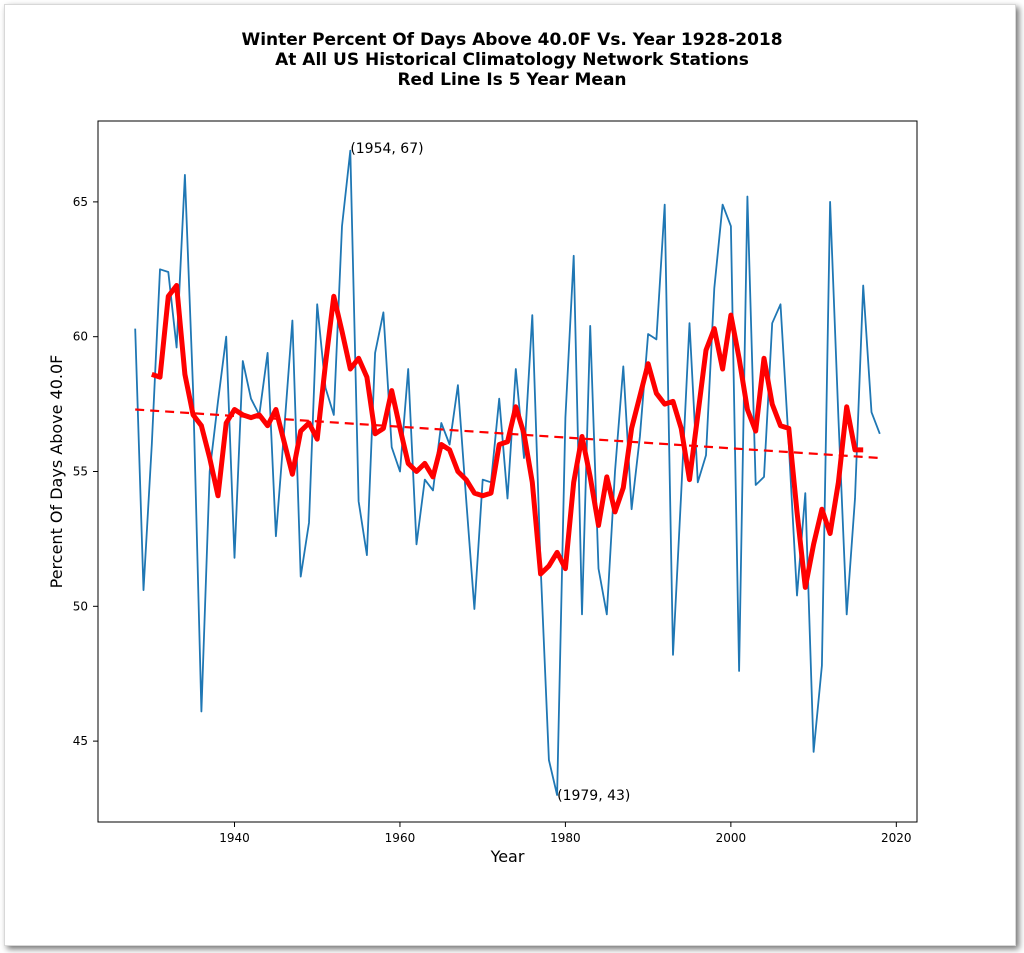 This screenshot has width=1024, height=953. What do you see at coordinates (80, 337) in the screenshot?
I see `y-tick-label: 60` at bounding box center [80, 337].